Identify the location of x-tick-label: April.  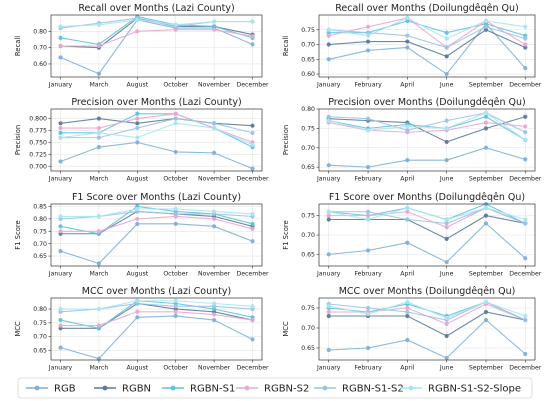
(407, 85).